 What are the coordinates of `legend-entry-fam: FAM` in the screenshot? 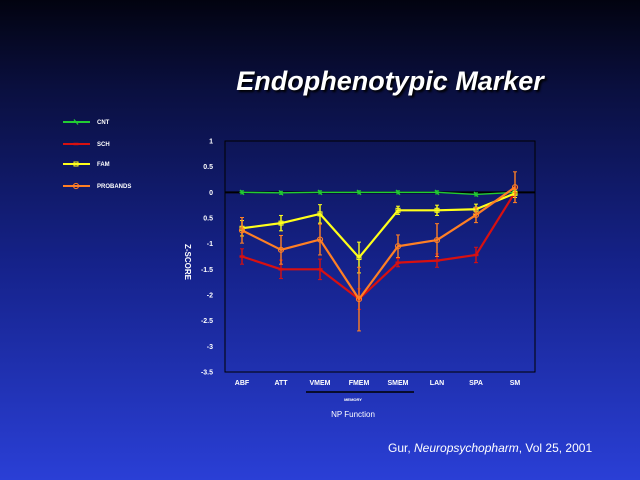 It's located at (86, 164).